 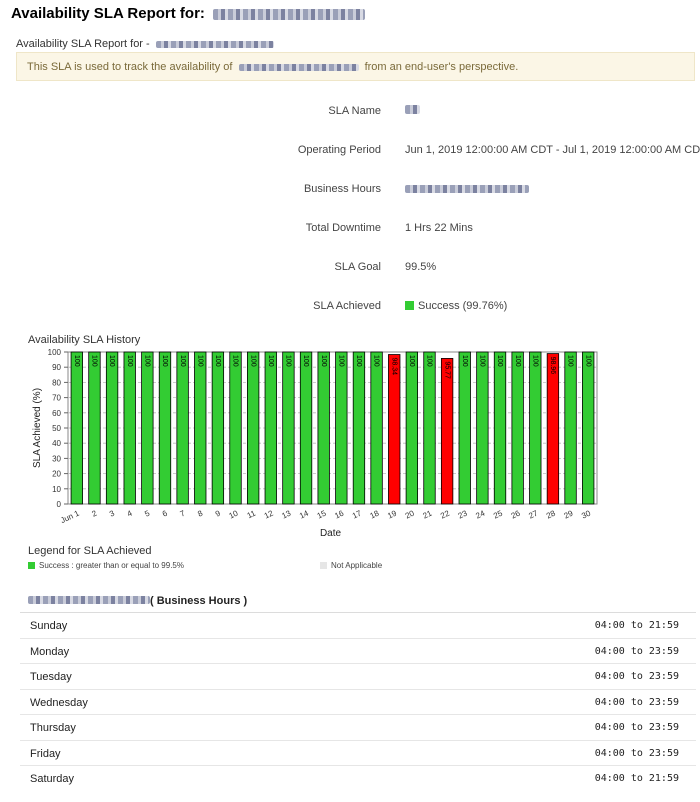 What do you see at coordinates (112, 513) in the screenshot?
I see `x-tick-label: 3` at bounding box center [112, 513].